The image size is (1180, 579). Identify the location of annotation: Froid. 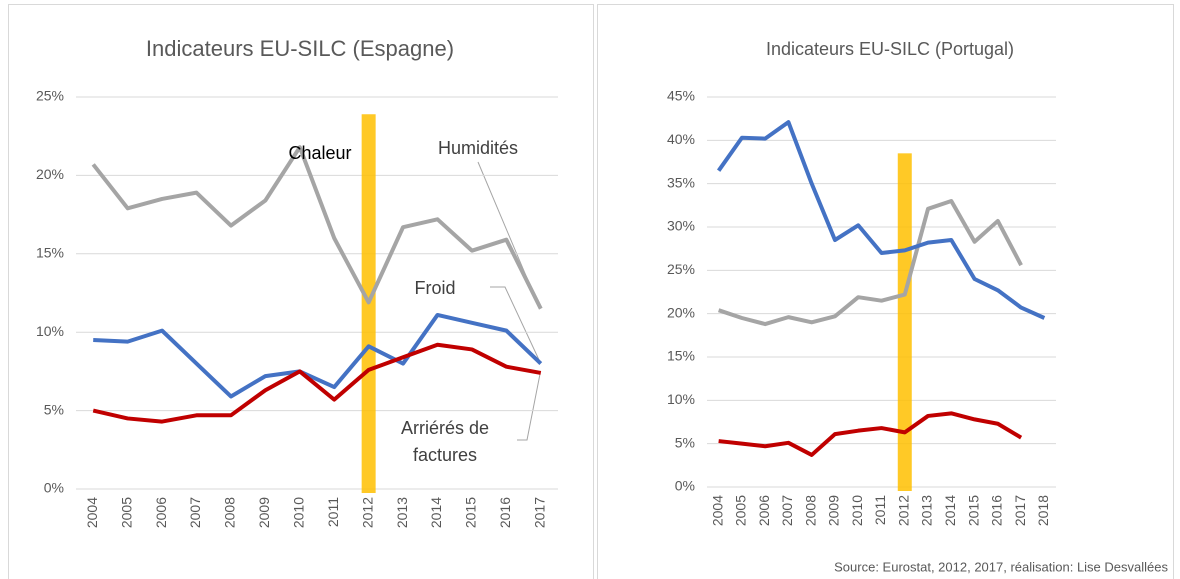
(435, 288).